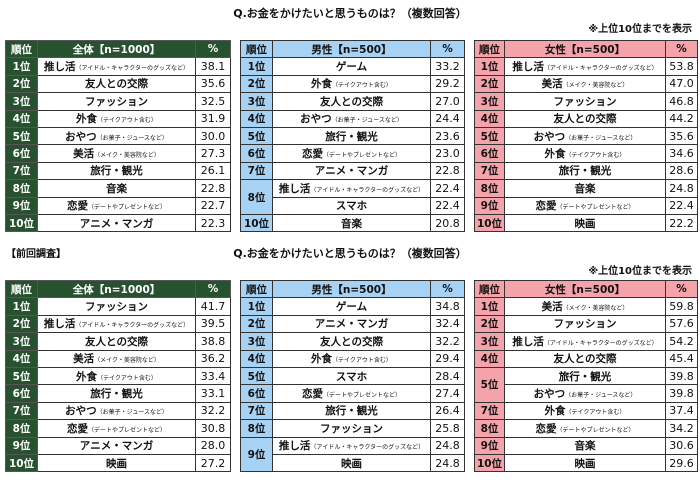 Image resolution: width=700 pixels, height=484 pixels. I want to click on table-row: 4位 おやつ（お菓子・ジュースなど） 24.4, so click(352, 118).